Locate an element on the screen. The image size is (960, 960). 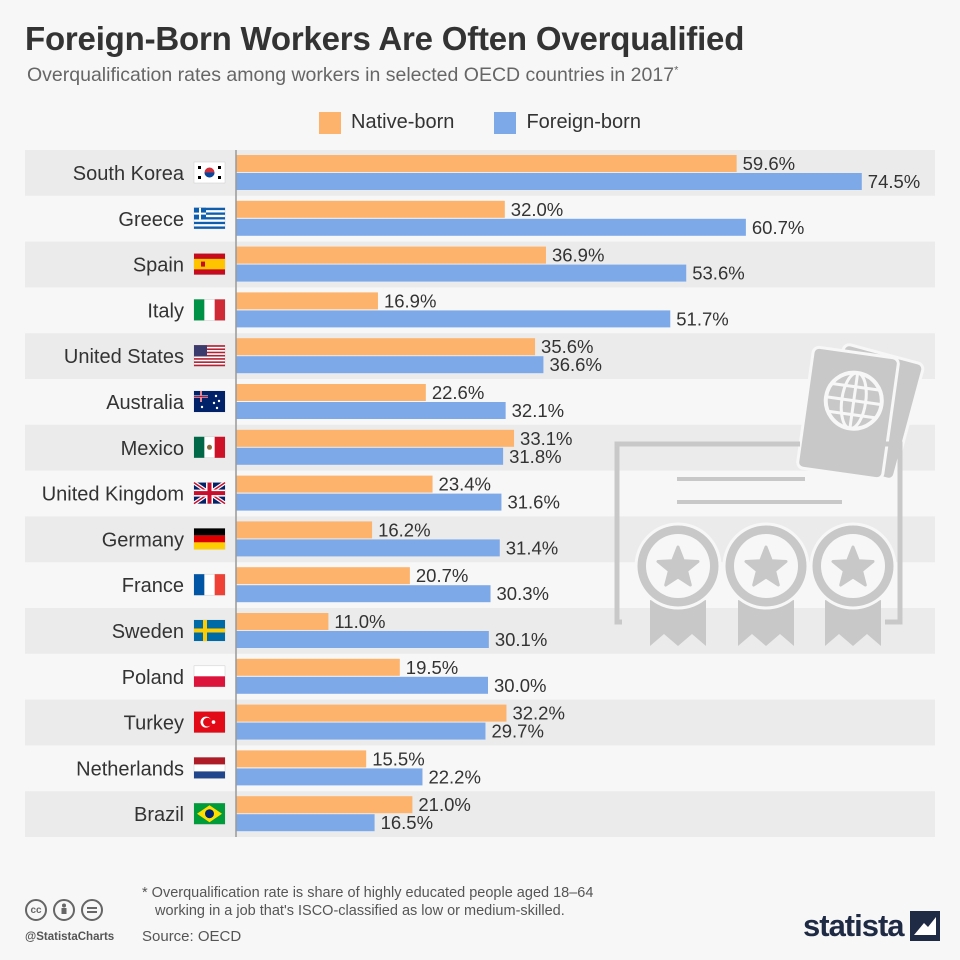
category-label: Poland is located at coordinates (153, 678).